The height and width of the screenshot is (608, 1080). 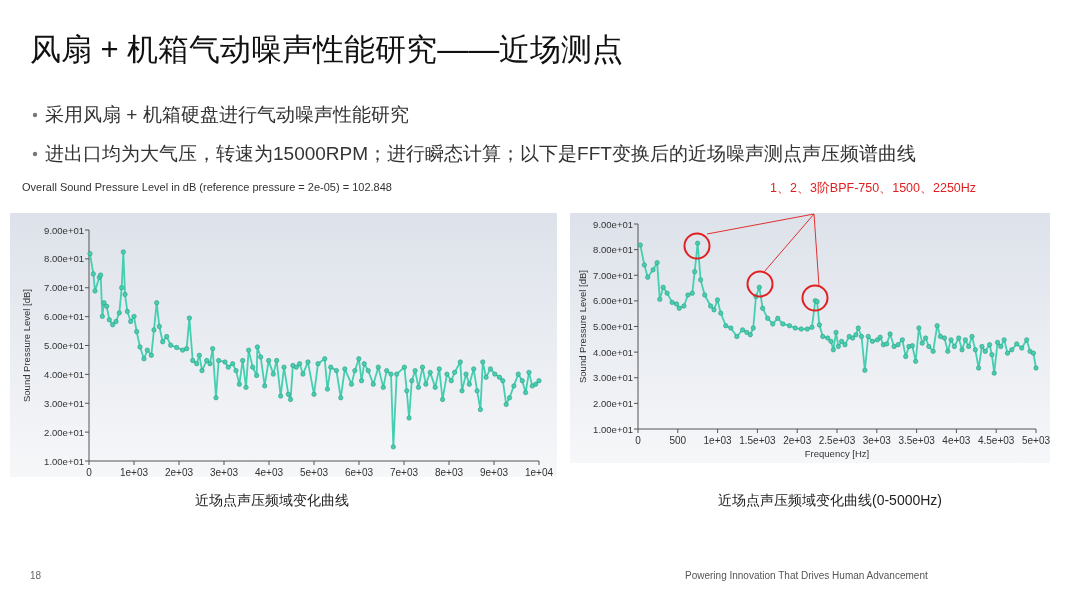 What do you see at coordinates (494, 472) in the screenshot?
I see `x-tick-label: 9e+03` at bounding box center [494, 472].